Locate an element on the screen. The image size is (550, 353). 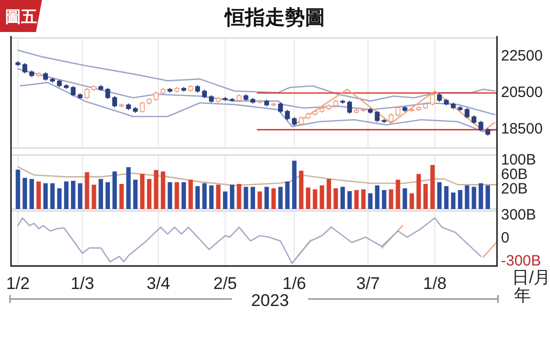
y-tick-label: -300B is located at coordinates (521, 261).